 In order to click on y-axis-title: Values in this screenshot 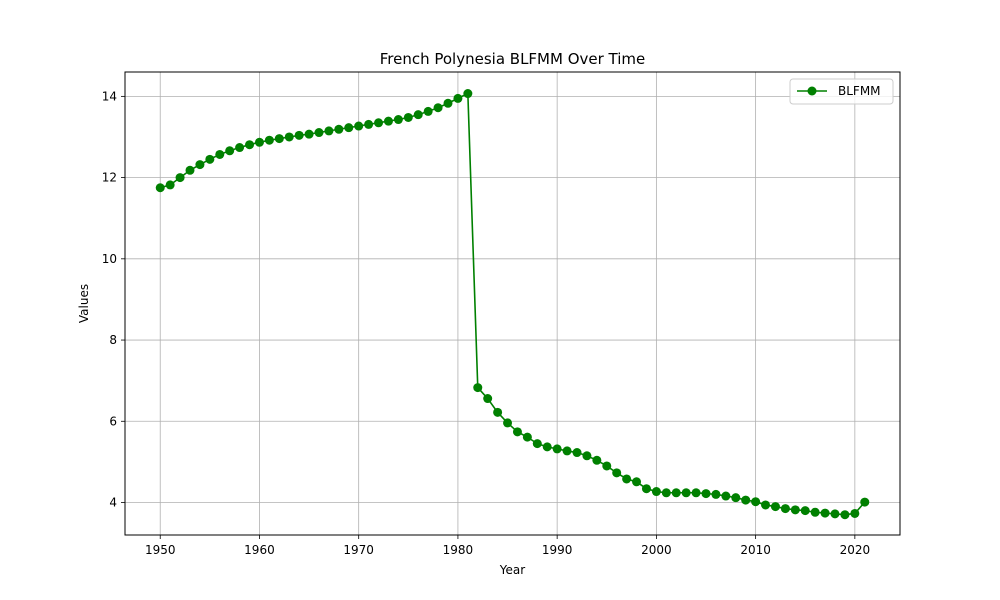, I will do `click(84, 303)`.